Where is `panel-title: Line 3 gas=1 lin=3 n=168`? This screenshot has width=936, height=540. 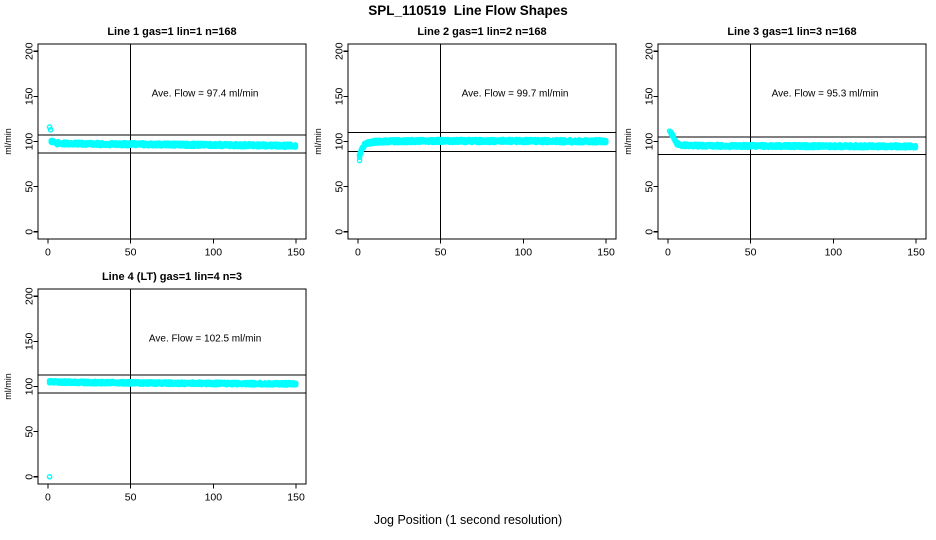
panel-title: Line 3 gas=1 lin=3 n=168 is located at coordinates (791, 32).